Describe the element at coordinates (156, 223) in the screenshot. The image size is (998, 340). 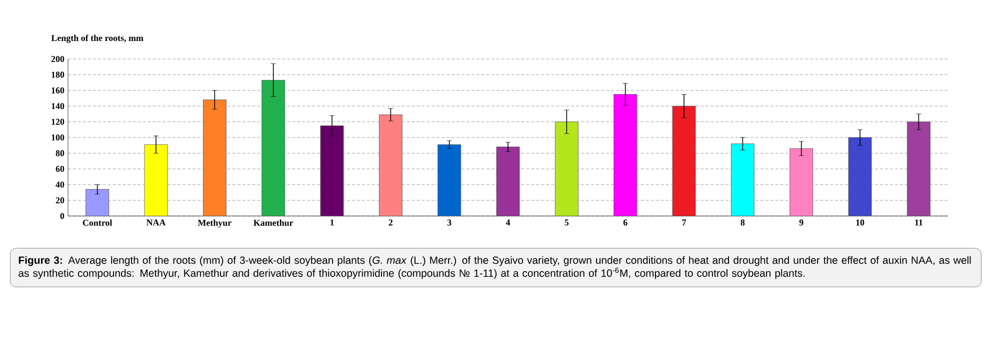
I see `x-tick-label: NAA` at that location.